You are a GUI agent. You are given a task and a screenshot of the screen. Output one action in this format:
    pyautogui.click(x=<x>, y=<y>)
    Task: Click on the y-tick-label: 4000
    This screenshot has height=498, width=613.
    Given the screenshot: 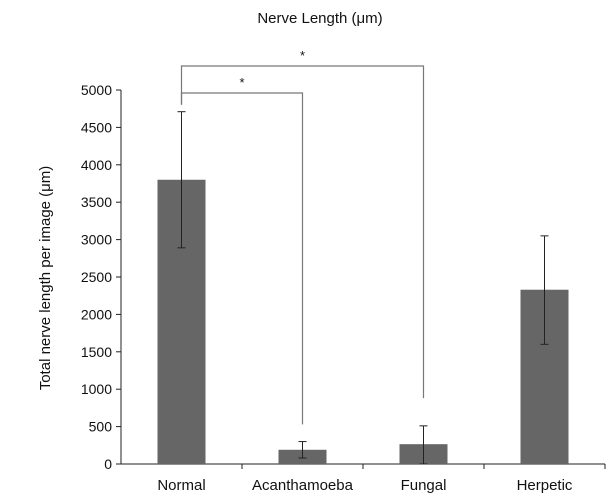 What is the action you would take?
    pyautogui.click(x=96, y=165)
    